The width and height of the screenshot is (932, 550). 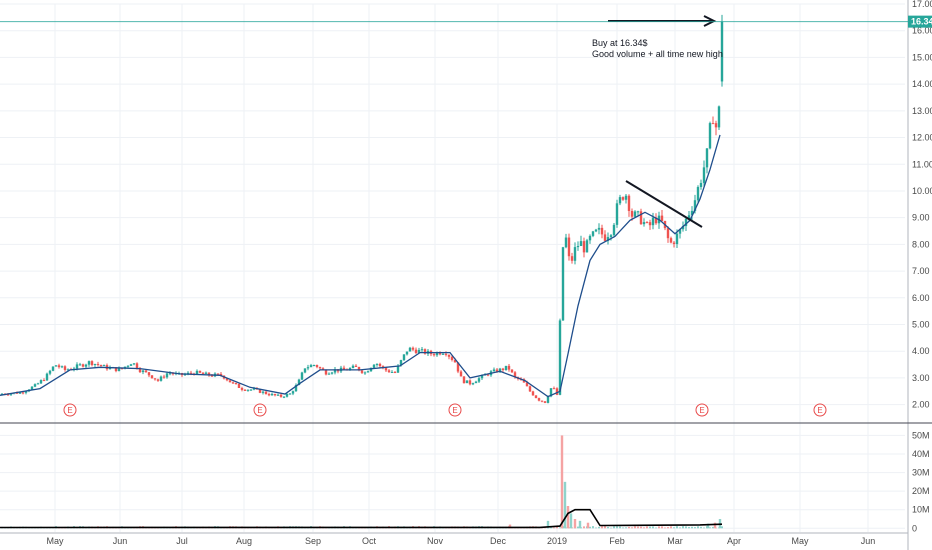 What do you see at coordinates (921, 244) in the screenshot?
I see `price-tick-label: 8.00` at bounding box center [921, 244].